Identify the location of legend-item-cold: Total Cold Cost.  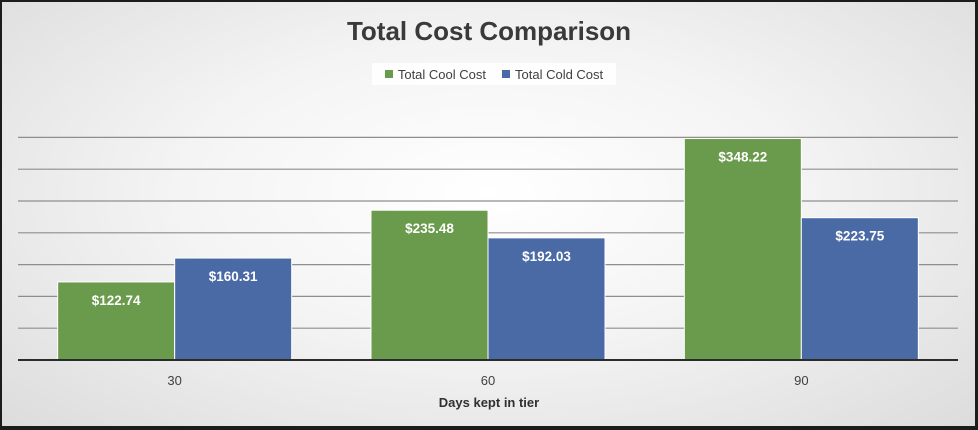
(552, 74).